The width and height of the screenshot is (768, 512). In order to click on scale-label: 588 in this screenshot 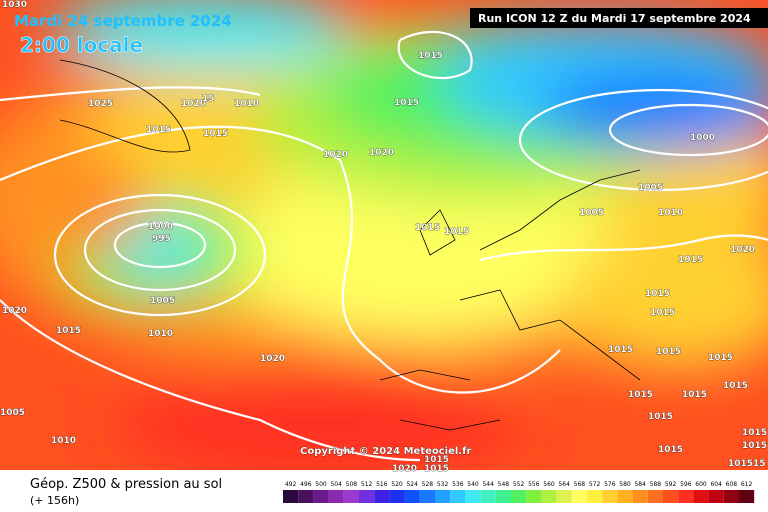, I will do `click(656, 484)`.